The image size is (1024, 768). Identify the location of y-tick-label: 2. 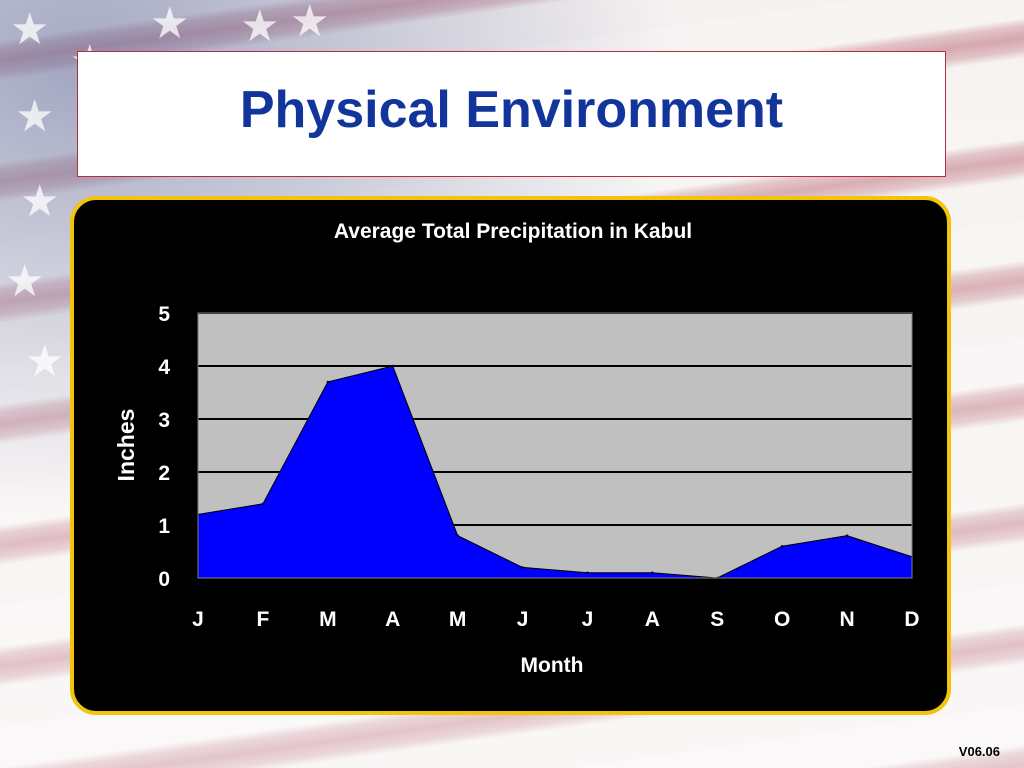
(164, 473).